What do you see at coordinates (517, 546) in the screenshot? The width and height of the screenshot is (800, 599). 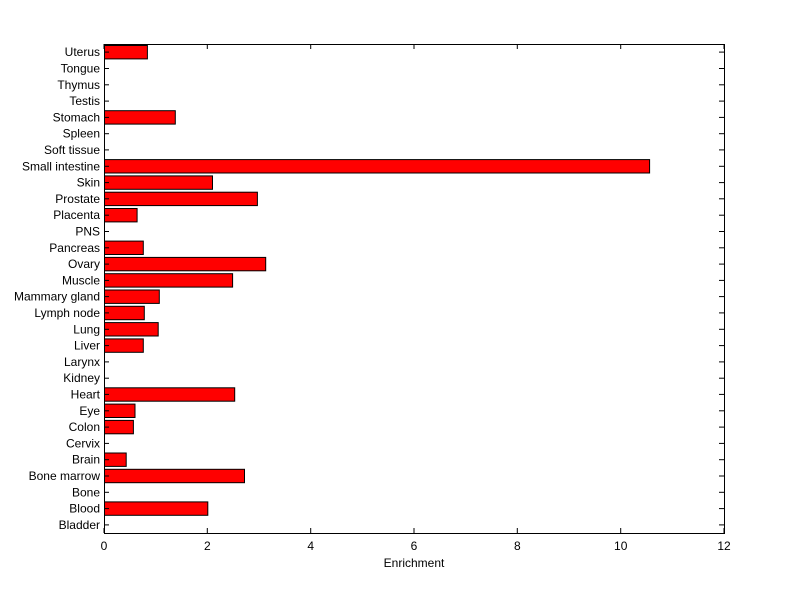 I see `x-tick-label: 8` at bounding box center [517, 546].